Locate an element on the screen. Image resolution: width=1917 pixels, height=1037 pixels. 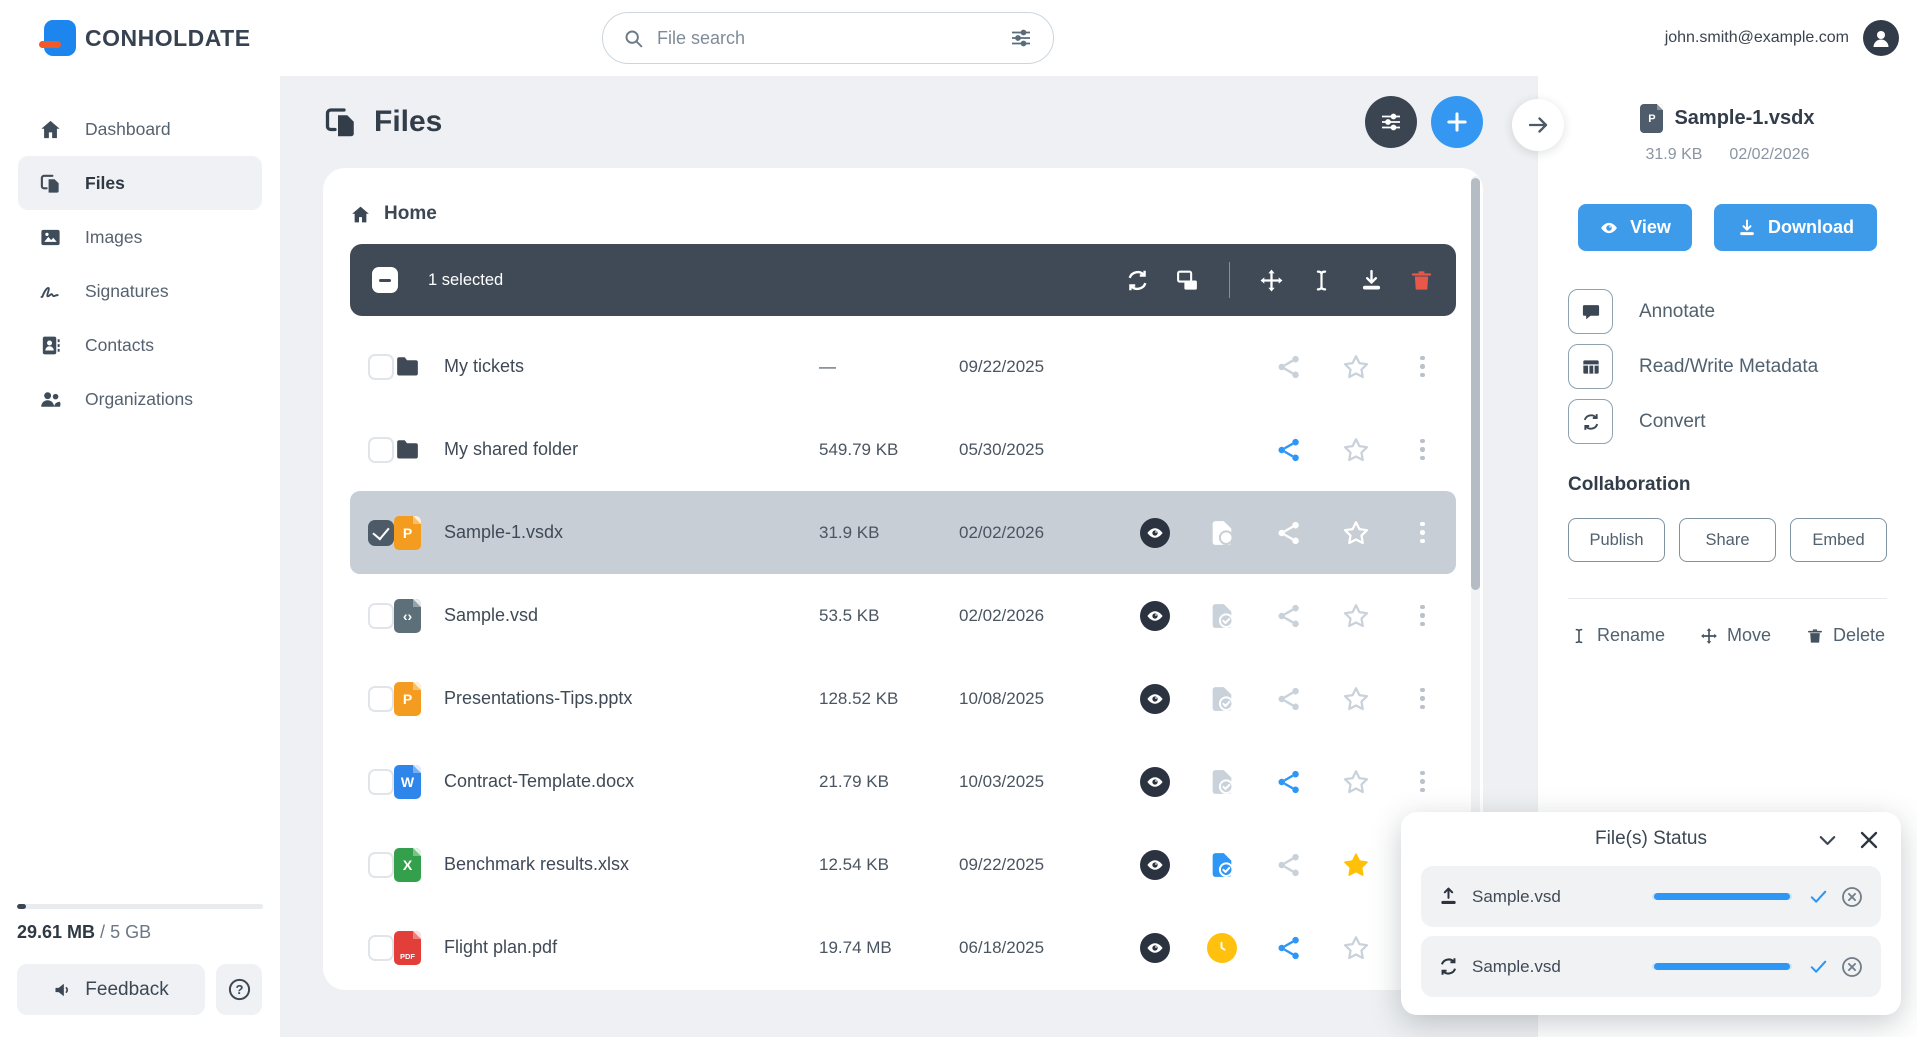
file-type-badge: ‹› is located at coordinates (407, 615).